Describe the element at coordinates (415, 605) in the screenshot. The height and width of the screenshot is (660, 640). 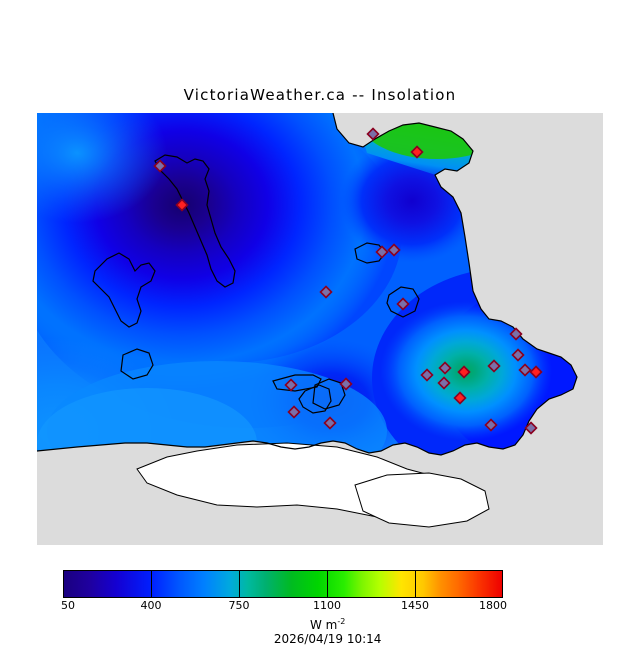
I see `colorbar-tick-label: 1450` at that location.